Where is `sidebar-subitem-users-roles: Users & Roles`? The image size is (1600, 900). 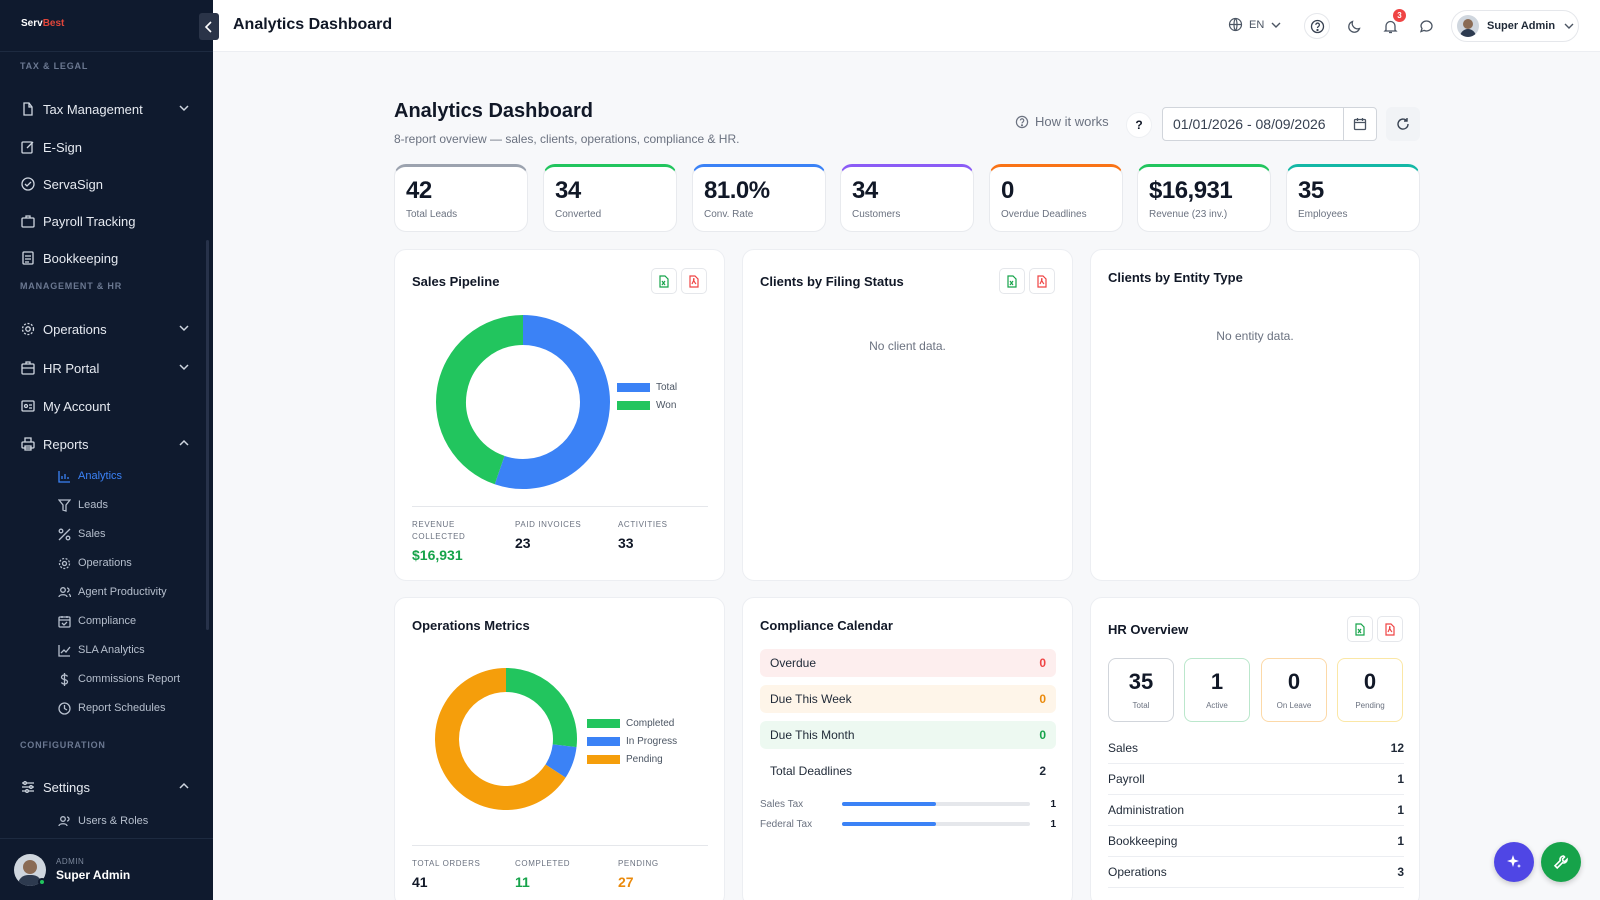 sidebar-subitem-users-roles: Users & Roles is located at coordinates (102, 821).